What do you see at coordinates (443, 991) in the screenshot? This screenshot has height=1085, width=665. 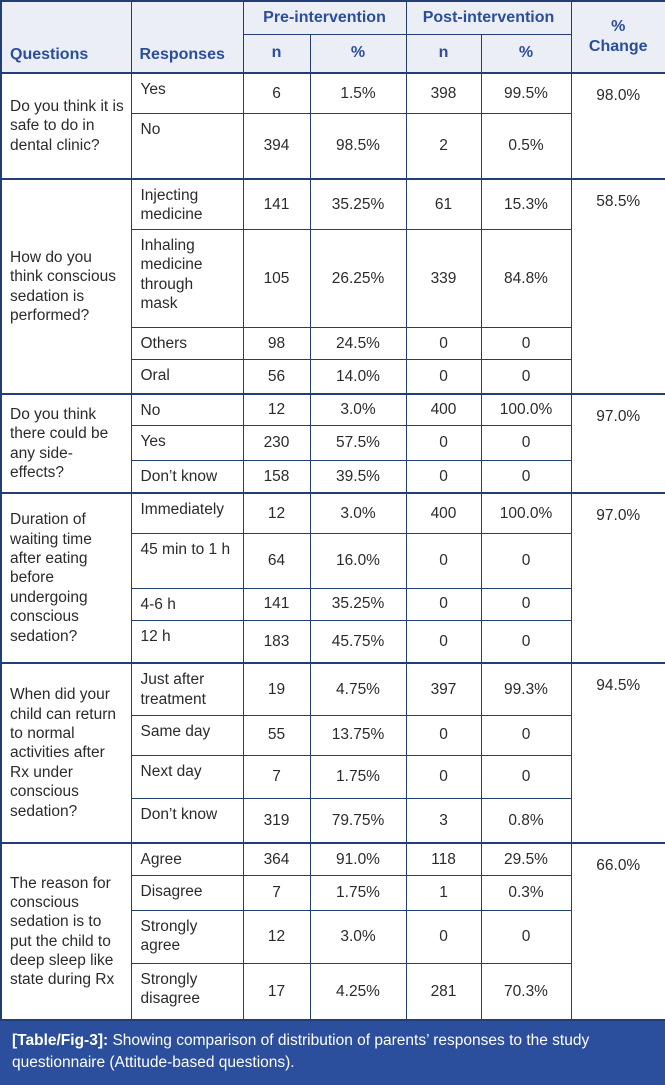 I see `post-n-cell: 281` at bounding box center [443, 991].